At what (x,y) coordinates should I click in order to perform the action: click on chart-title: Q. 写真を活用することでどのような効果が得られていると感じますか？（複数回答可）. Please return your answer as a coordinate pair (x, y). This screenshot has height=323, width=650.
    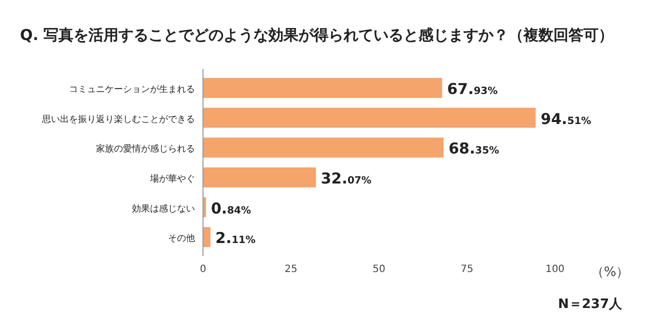
    Looking at the image, I should click on (317, 35).